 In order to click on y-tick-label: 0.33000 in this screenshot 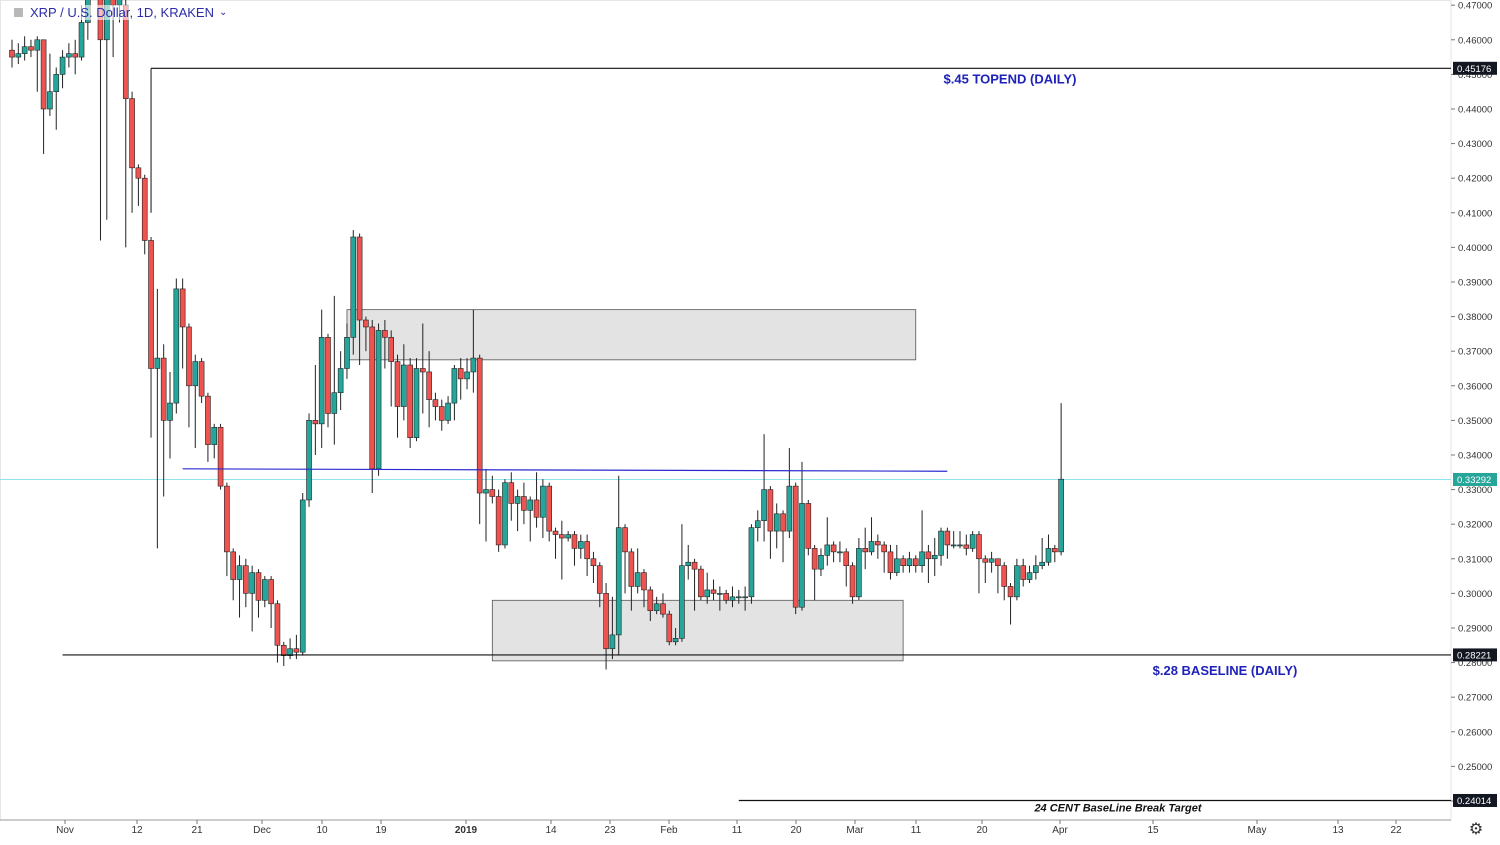, I will do `click(1475, 490)`.